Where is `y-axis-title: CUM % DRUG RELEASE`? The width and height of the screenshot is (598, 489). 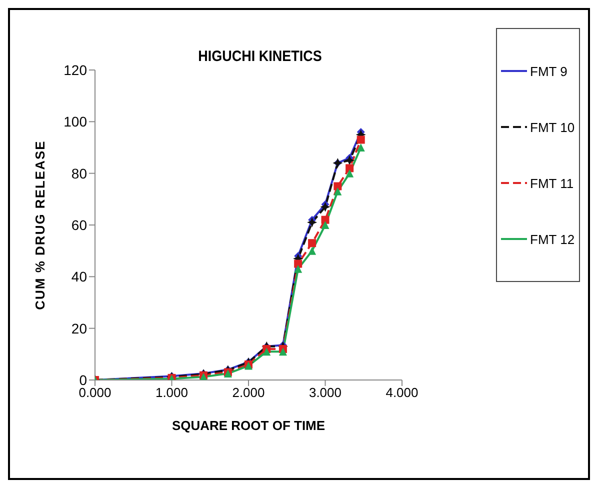
y-axis-title: CUM % DRUG RELEASE is located at coordinates (40, 225).